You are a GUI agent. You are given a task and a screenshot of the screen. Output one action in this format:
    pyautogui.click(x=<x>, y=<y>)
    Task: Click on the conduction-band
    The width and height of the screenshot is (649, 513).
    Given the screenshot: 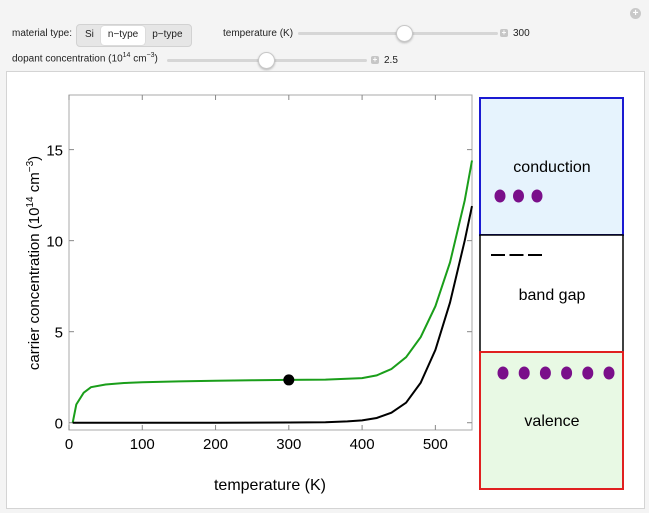 What is the action you would take?
    pyautogui.click(x=551, y=166)
    